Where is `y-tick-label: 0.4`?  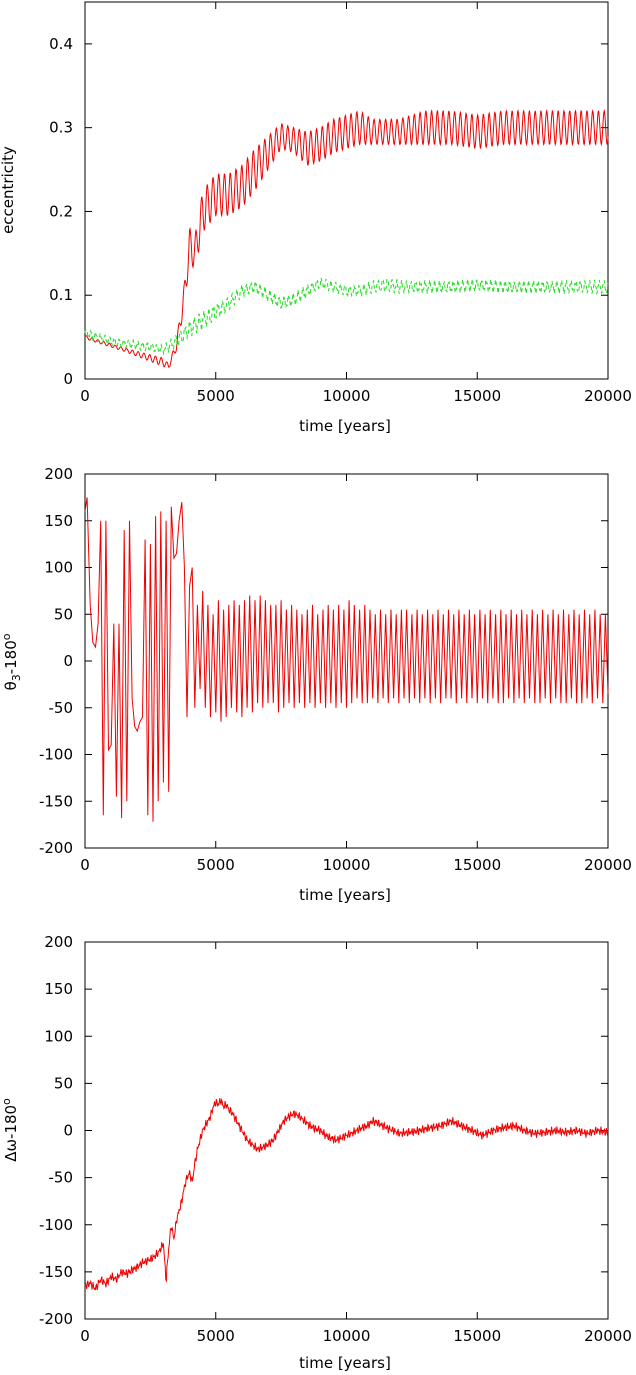 y-tick-label: 0.4 is located at coordinates (61, 44).